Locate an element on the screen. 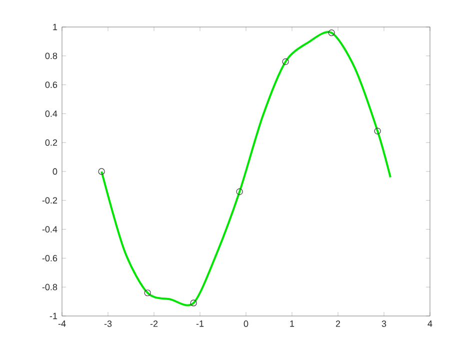 The width and height of the screenshot is (474, 355). y-tick-label: -0.4 is located at coordinates (50, 229).